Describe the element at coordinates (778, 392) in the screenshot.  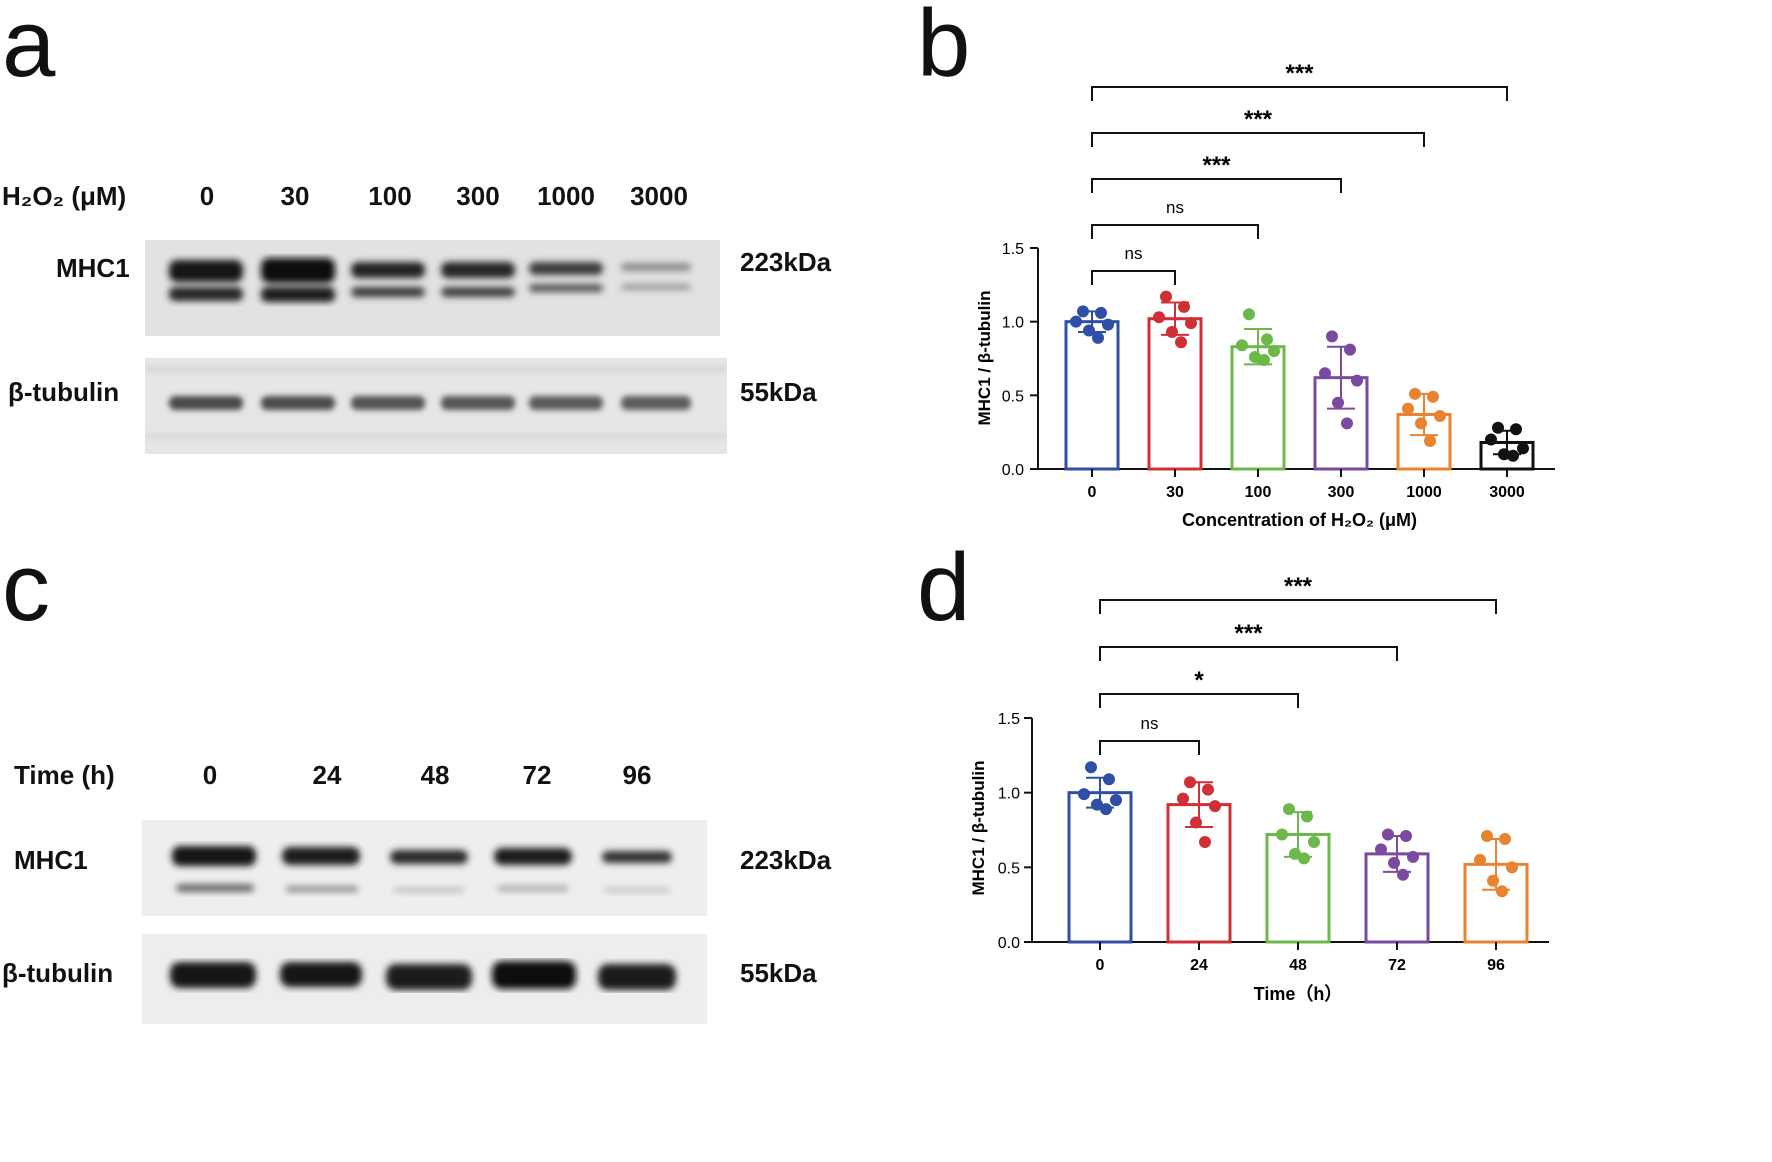
I see `blot-a-size-label-tubulin: 55kDa` at that location.